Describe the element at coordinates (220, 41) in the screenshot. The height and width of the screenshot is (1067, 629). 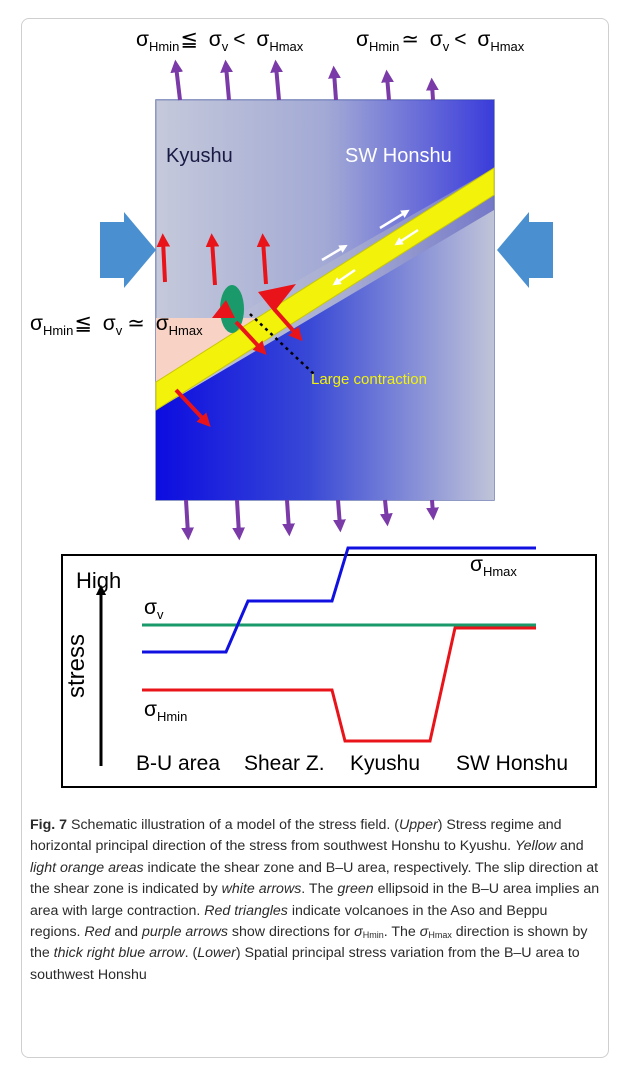
I see `eq-top-left: σHmin≦ σv < σHmax` at that location.